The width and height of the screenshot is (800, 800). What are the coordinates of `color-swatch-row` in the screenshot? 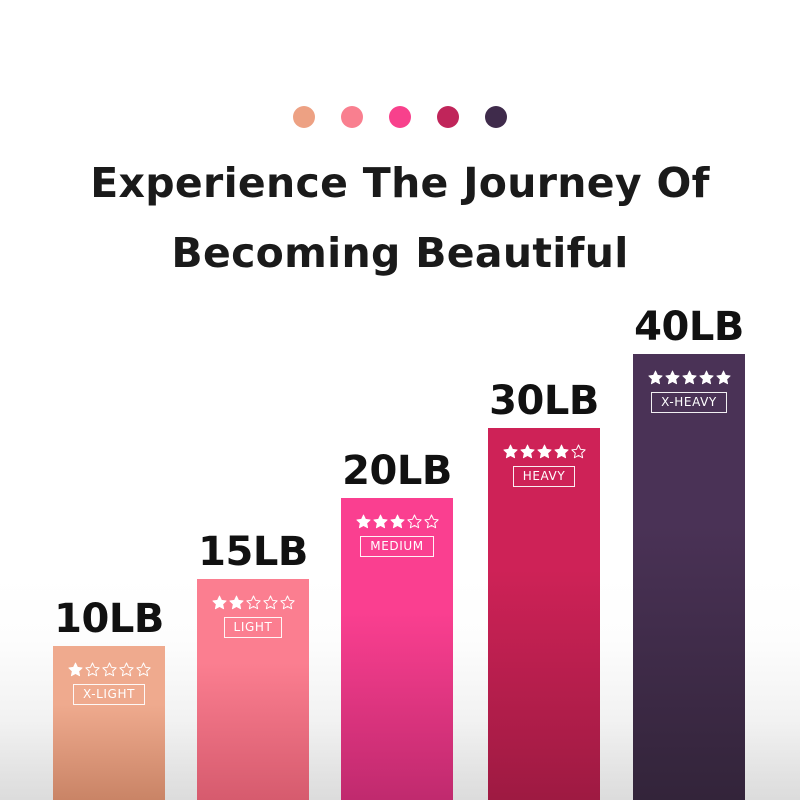 It's located at (400, 117).